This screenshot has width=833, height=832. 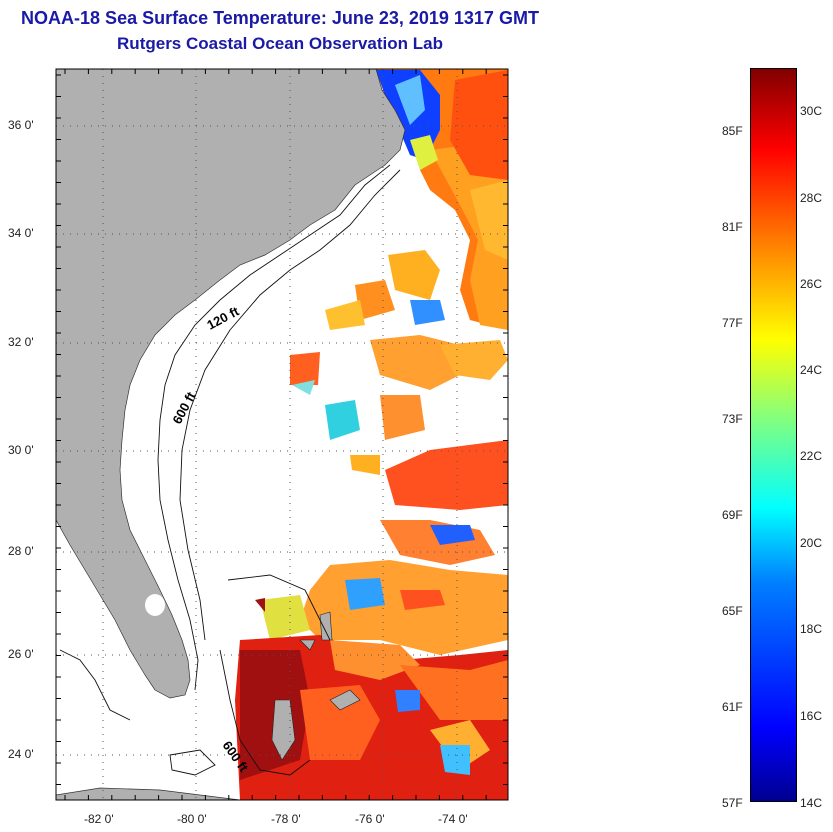 I want to click on colorbar-c-label: 18C, so click(x=811, y=629).